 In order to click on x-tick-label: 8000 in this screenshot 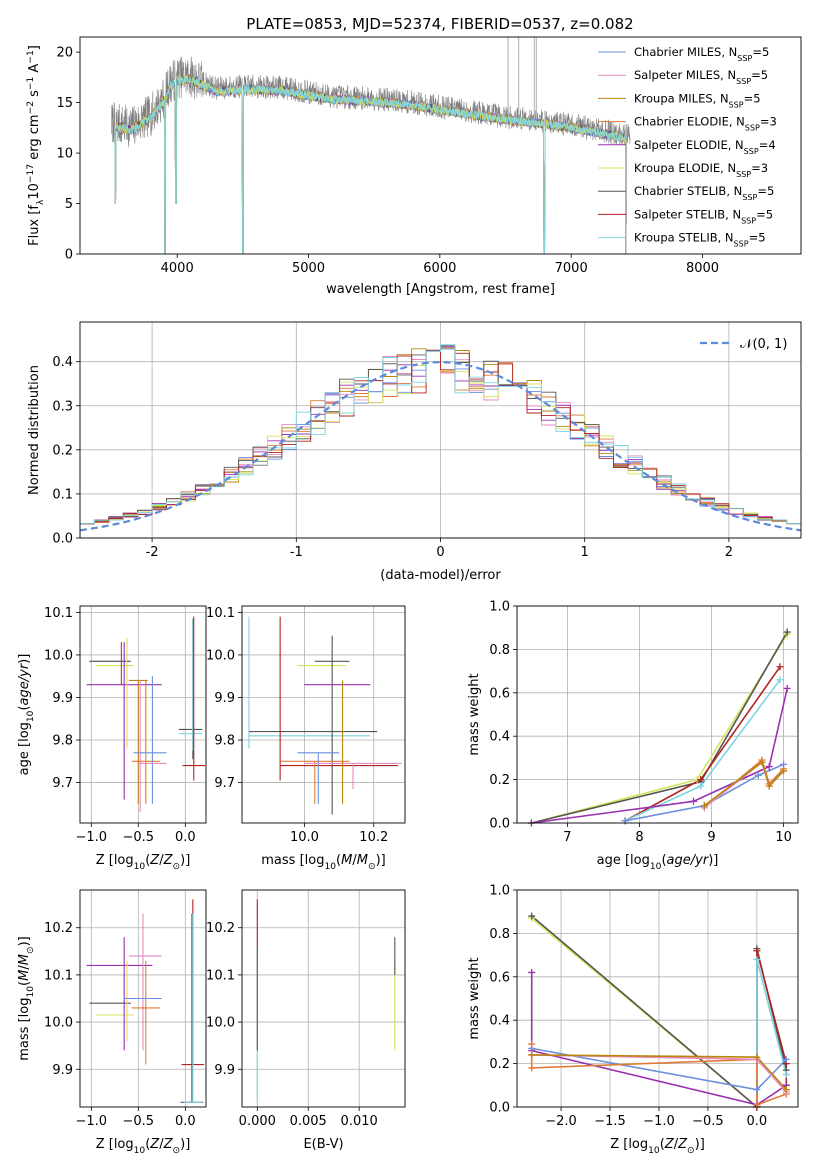, I will do `click(702, 268)`.